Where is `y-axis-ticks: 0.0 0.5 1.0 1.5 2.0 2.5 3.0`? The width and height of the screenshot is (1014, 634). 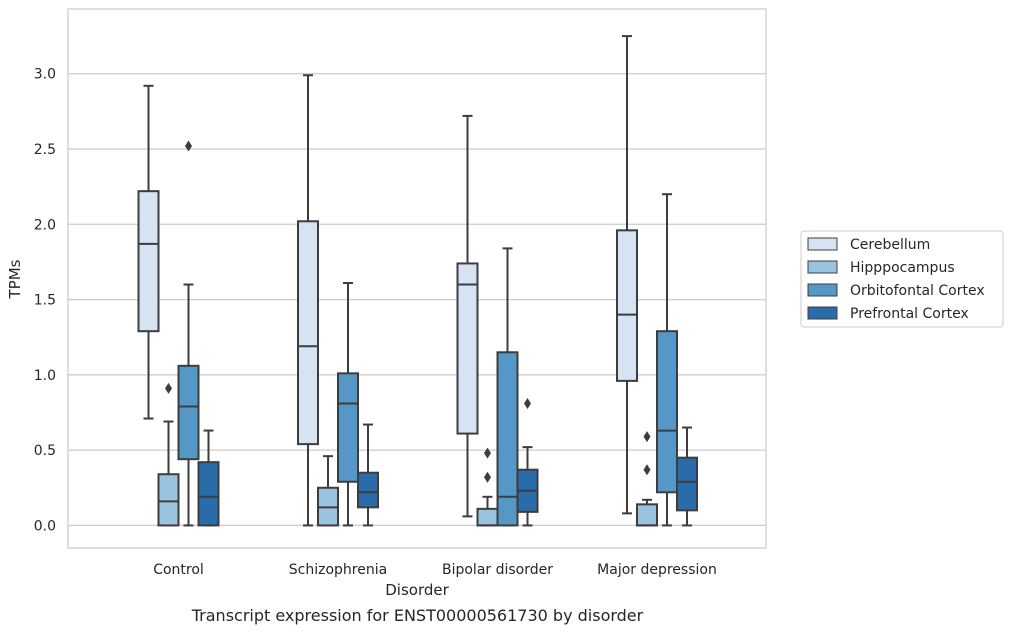
y-axis-ticks: 0.0 0.5 1.0 1.5 2.0 2.5 3.0 is located at coordinates (45, 301).